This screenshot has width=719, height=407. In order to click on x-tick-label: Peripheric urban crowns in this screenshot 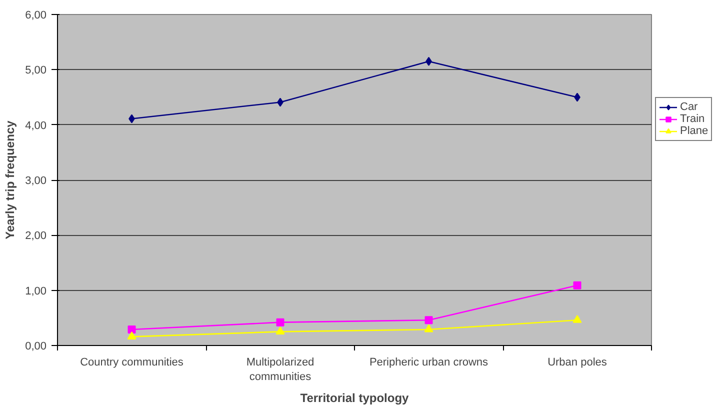, I will do `click(429, 362)`.